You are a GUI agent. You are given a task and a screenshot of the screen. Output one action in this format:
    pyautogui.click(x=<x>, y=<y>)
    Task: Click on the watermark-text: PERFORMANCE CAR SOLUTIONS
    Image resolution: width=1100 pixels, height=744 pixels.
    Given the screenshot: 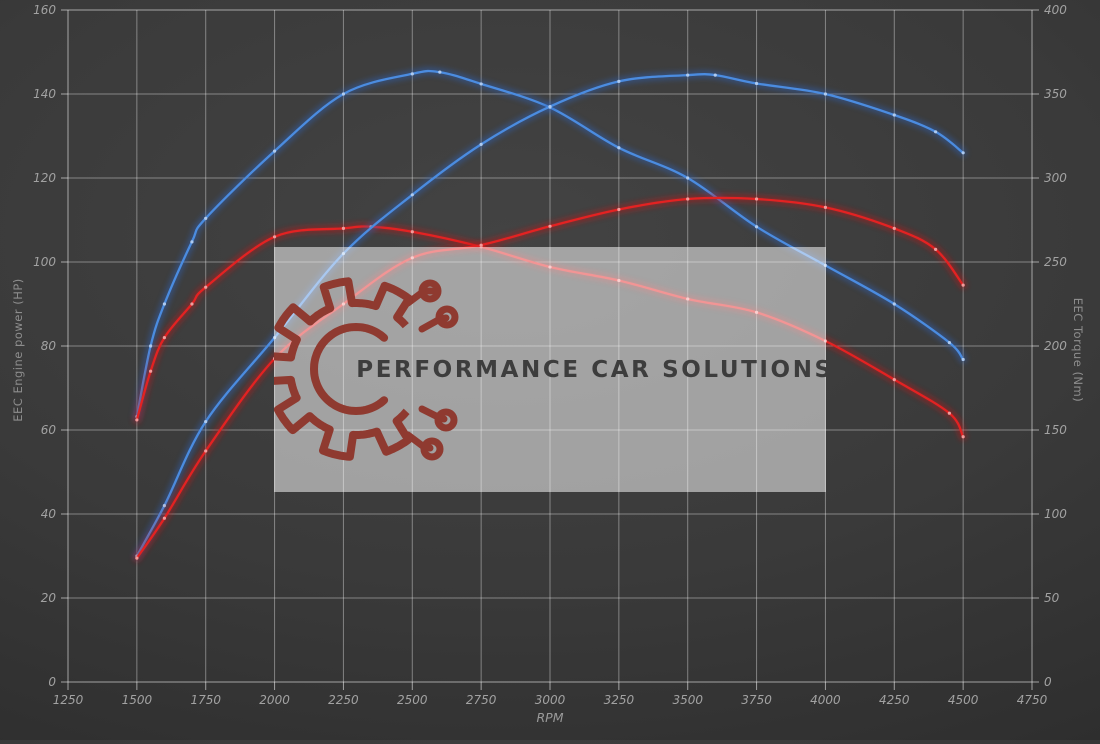 What is the action you would take?
    pyautogui.click(x=595, y=369)
    